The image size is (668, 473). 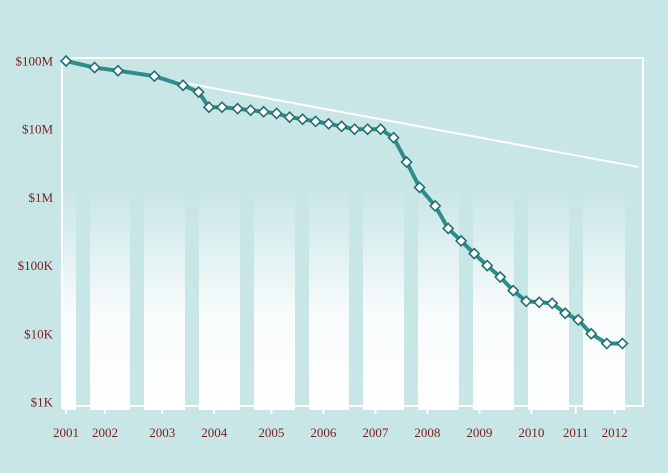 What do you see at coordinates (323, 432) in the screenshot?
I see `x-tick-label: 2006` at bounding box center [323, 432].